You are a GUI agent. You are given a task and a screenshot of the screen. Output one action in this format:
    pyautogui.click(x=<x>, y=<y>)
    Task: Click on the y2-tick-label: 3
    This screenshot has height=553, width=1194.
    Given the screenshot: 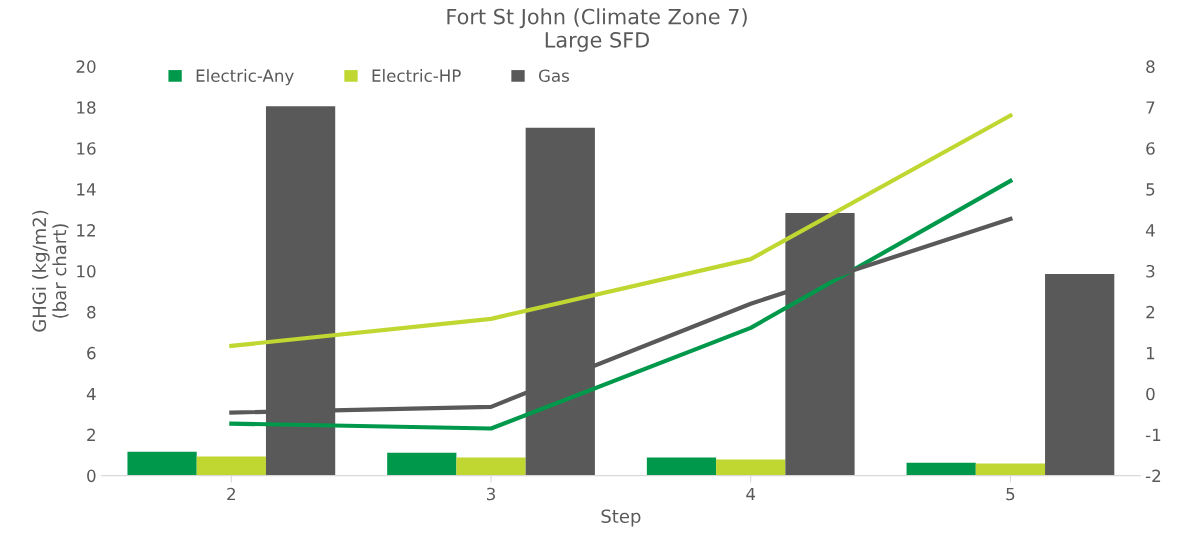 What is the action you would take?
    pyautogui.click(x=1150, y=271)
    